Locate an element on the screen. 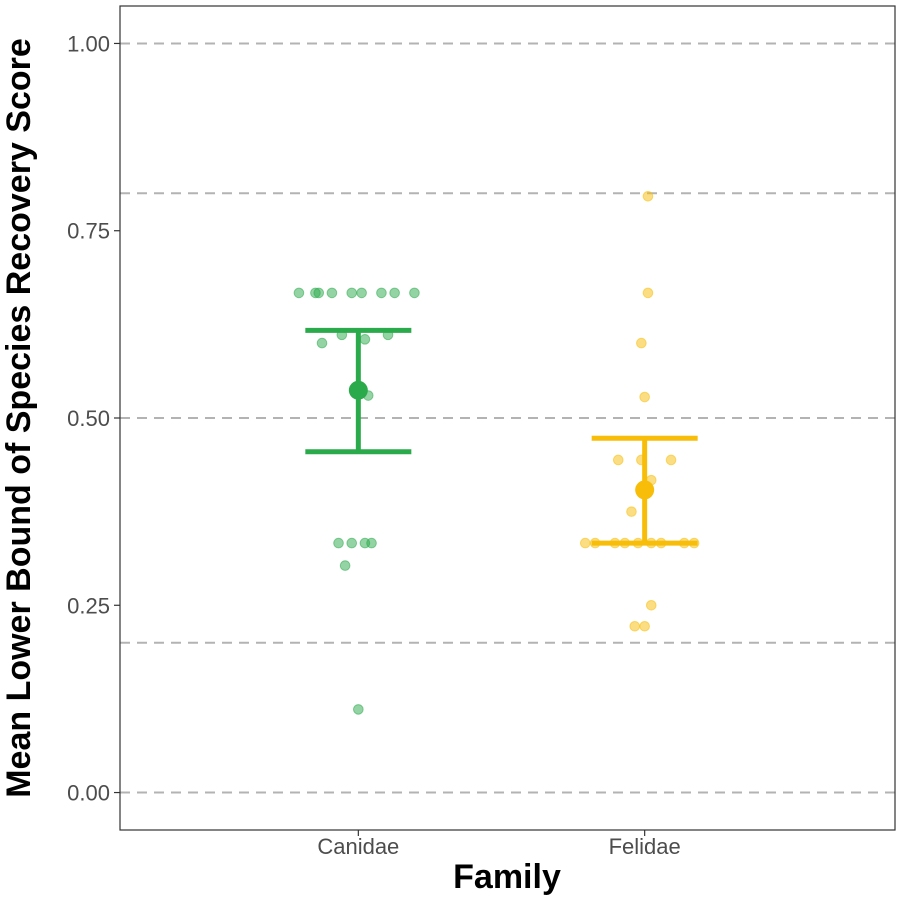  x-tick-label: Felidae is located at coordinates (645, 846).